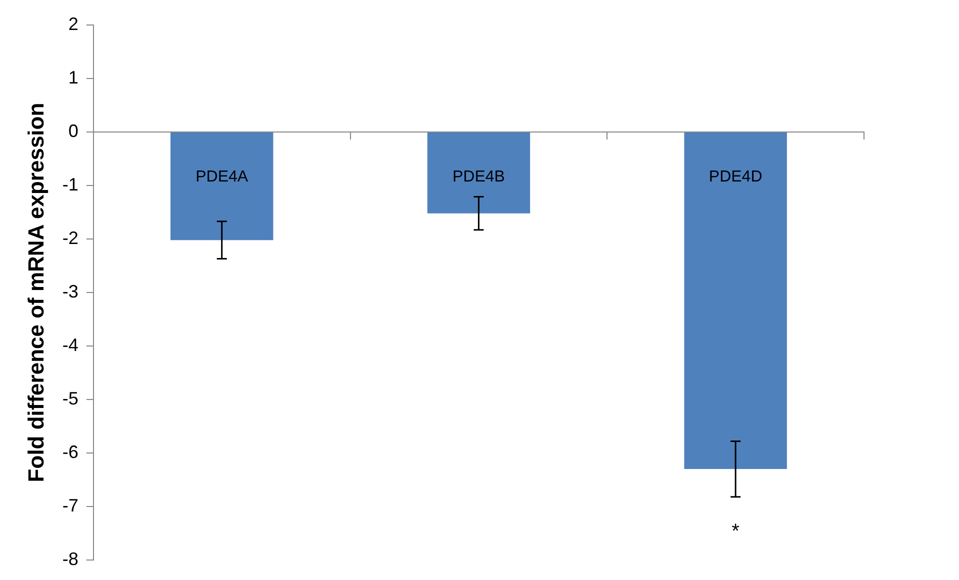 The height and width of the screenshot is (580, 959). What do you see at coordinates (70, 184) in the screenshot?
I see `y-tick-label: -1` at bounding box center [70, 184].